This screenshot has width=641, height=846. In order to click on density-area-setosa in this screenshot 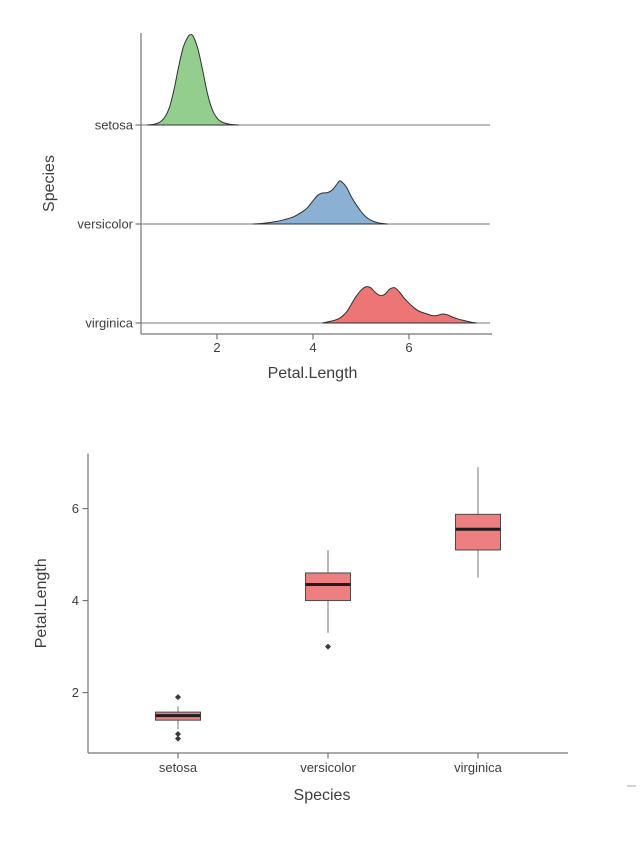, I will do `click(193, 79)`.